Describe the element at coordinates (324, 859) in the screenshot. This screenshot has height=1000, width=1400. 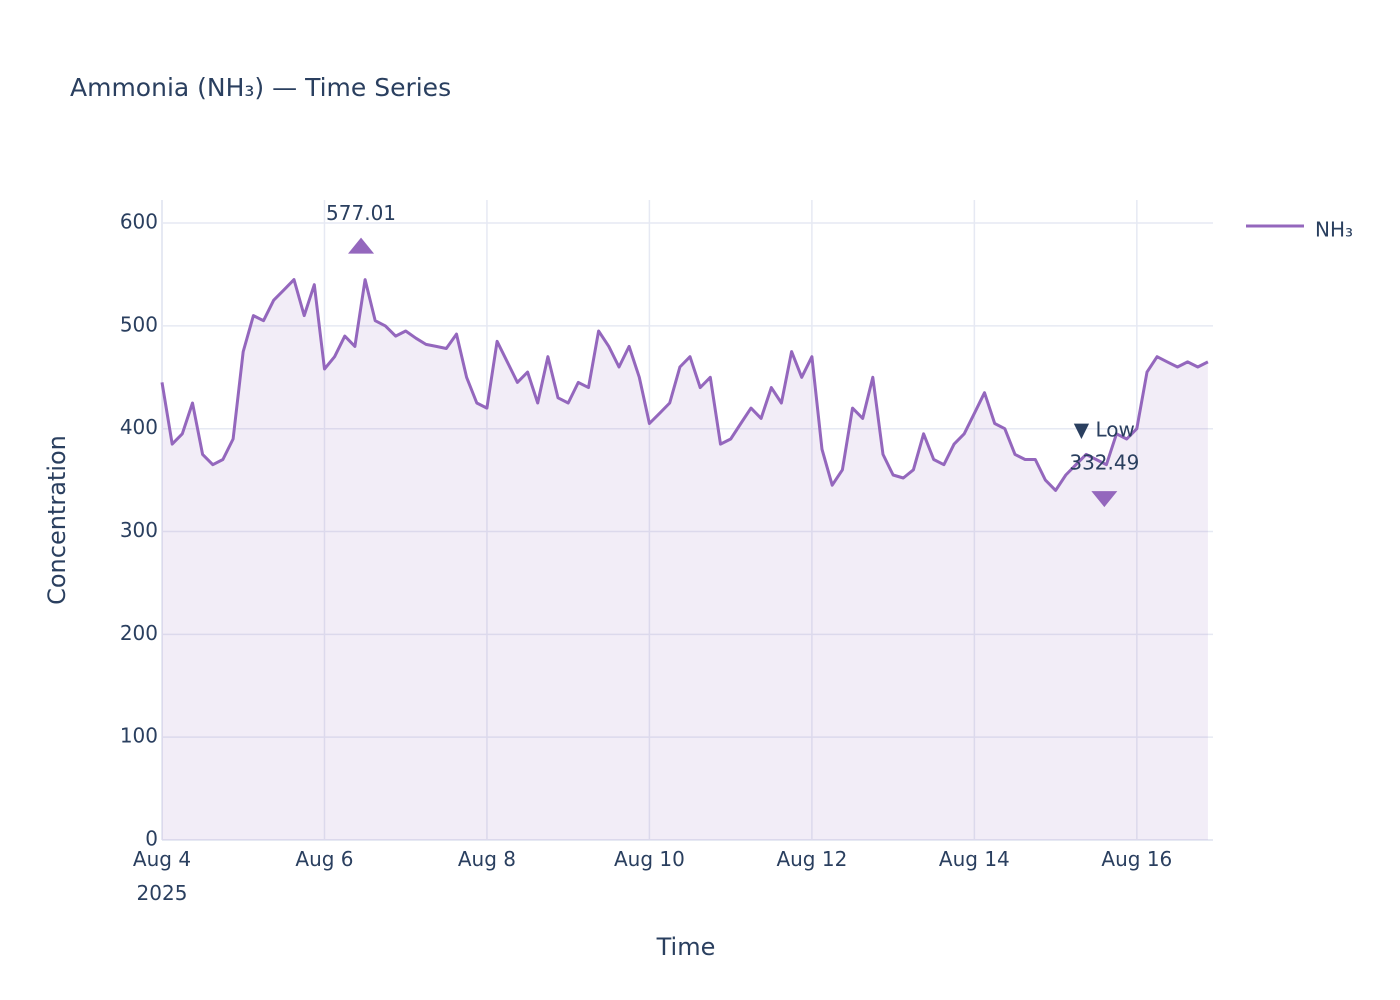
I see `x-tick-label: Aug 6` at that location.